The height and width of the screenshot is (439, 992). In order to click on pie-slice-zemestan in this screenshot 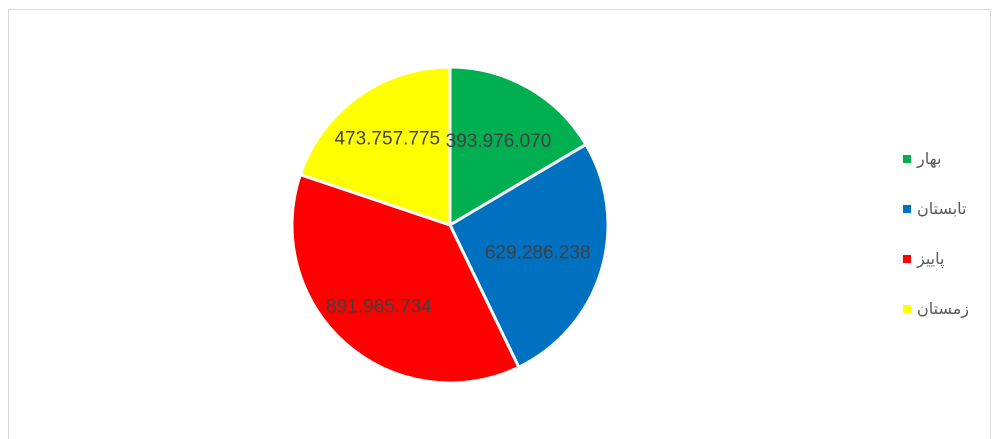, I will do `click(375, 146)`.